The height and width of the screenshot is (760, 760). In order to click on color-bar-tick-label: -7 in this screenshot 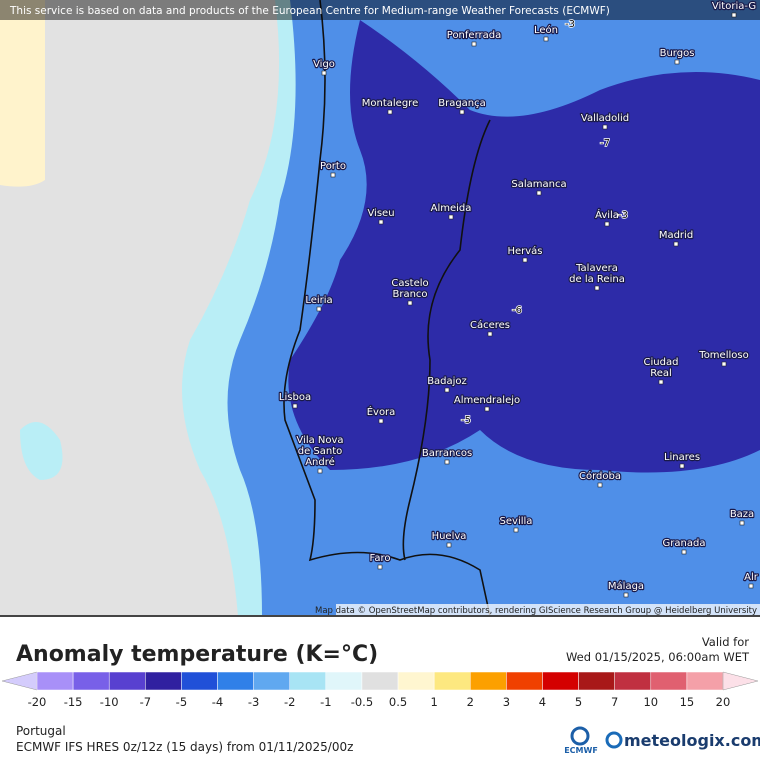, I will do `click(145, 702)`.